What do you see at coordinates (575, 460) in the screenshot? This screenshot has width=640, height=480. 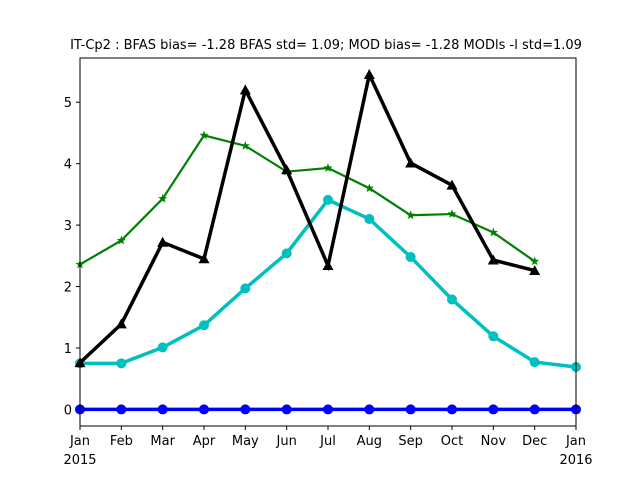 I see `x-tick-sublabel: 2016` at bounding box center [575, 460].